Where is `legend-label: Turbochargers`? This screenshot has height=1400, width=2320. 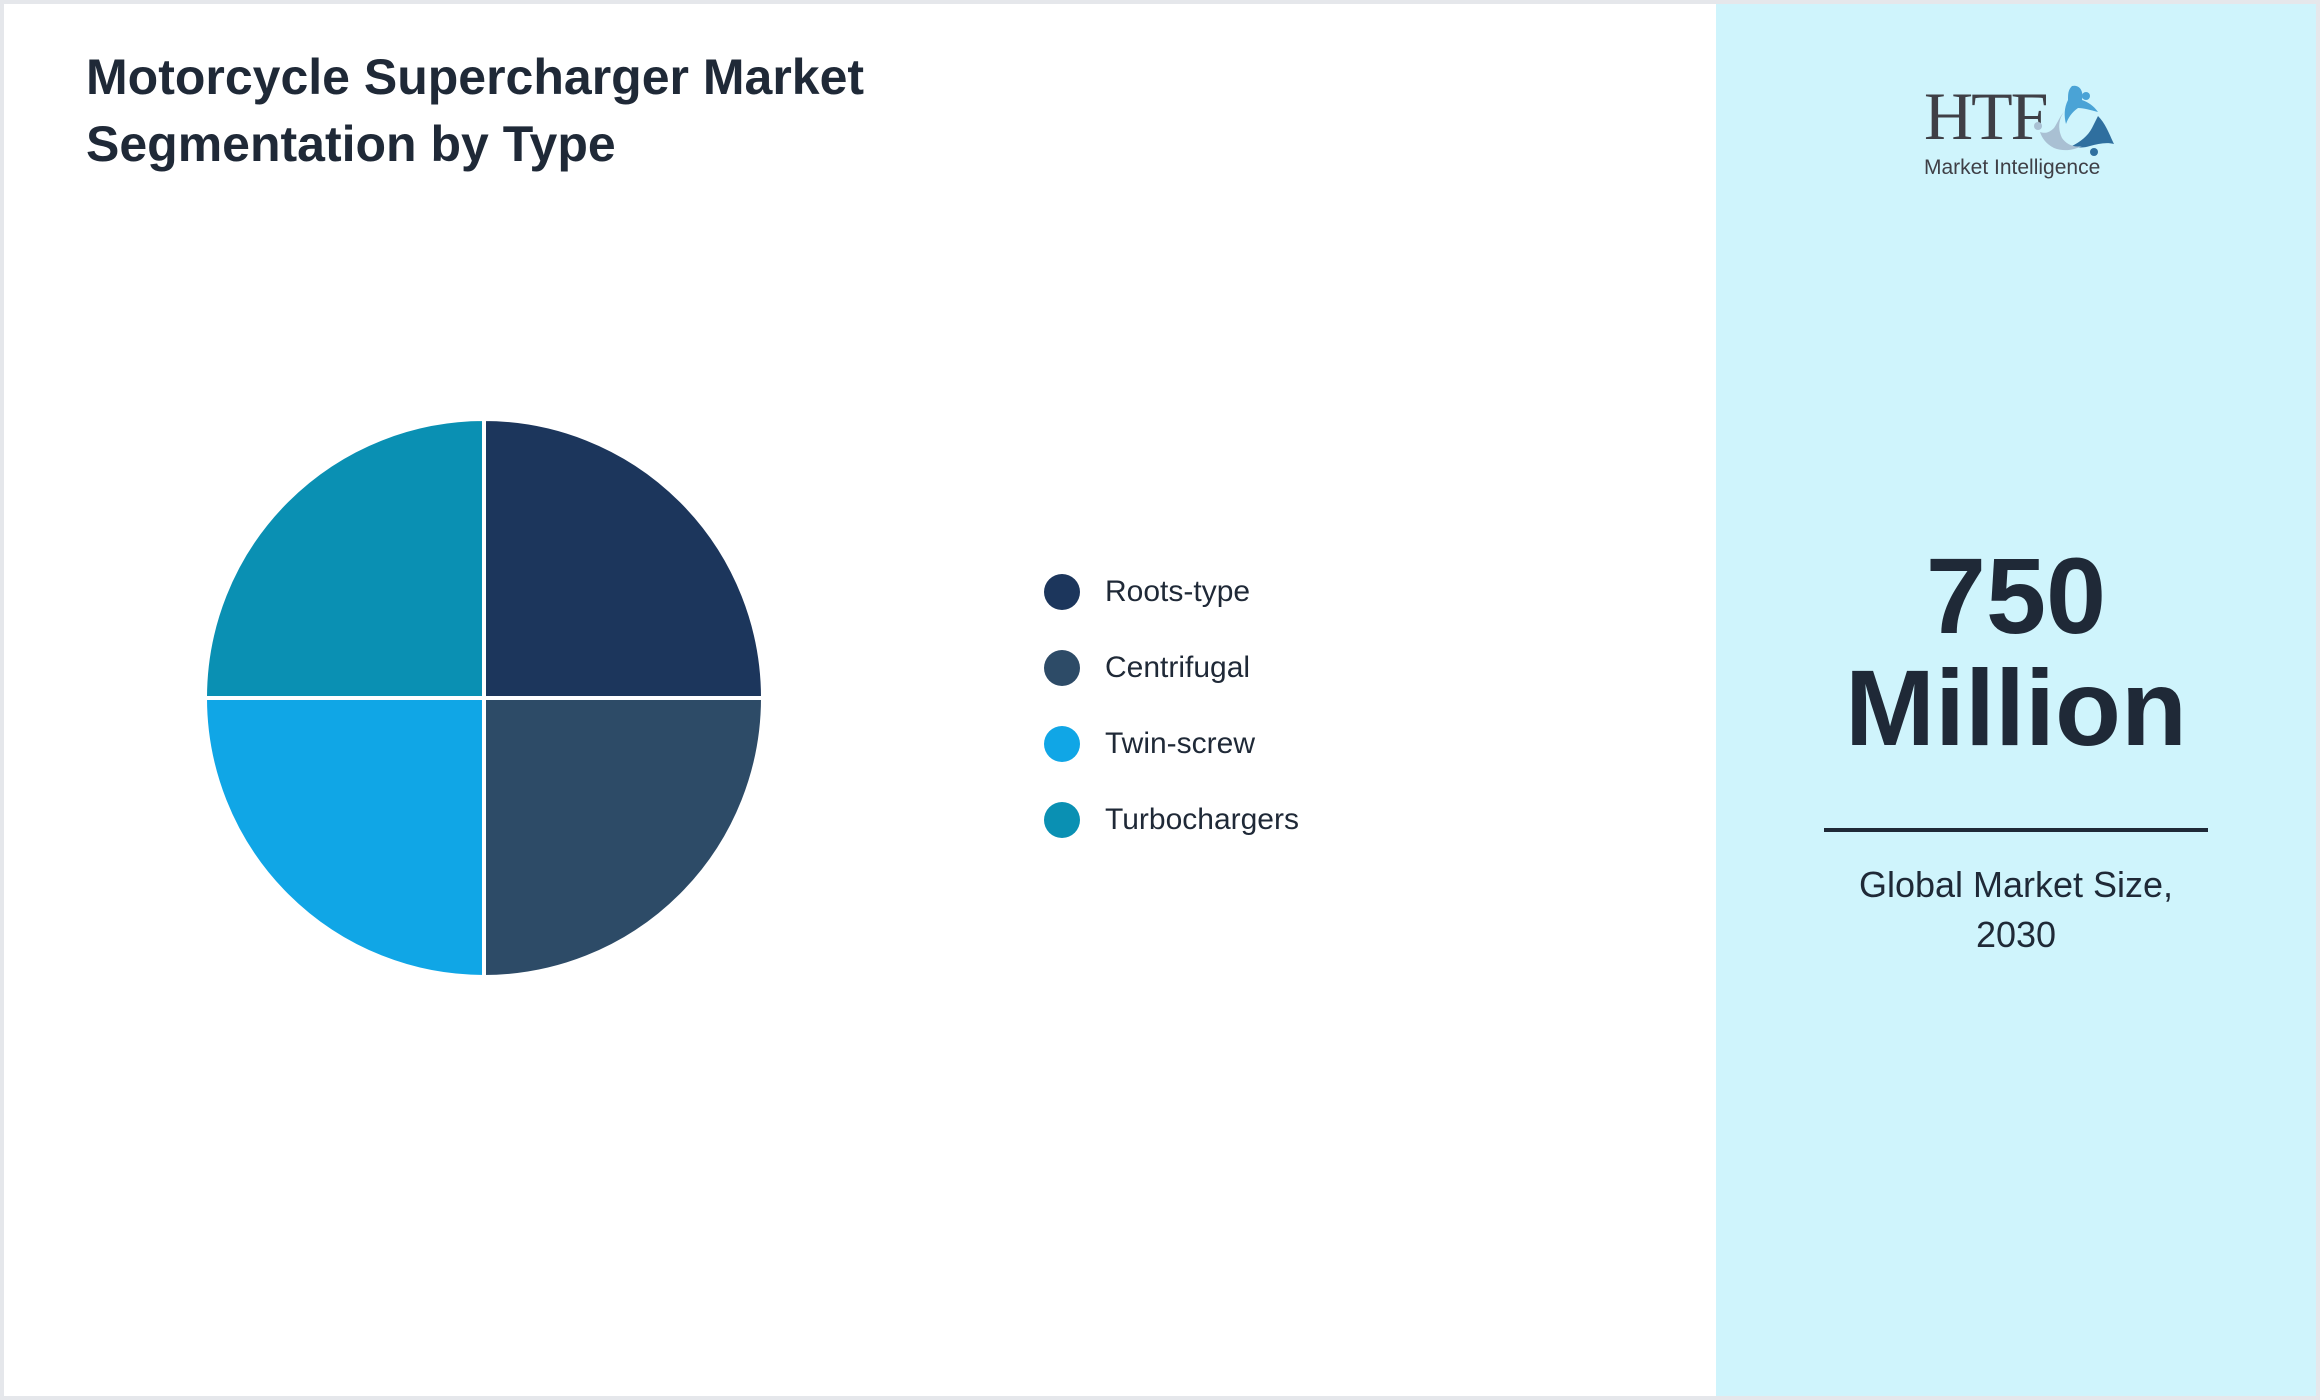 legend-label: Turbochargers is located at coordinates (1202, 819).